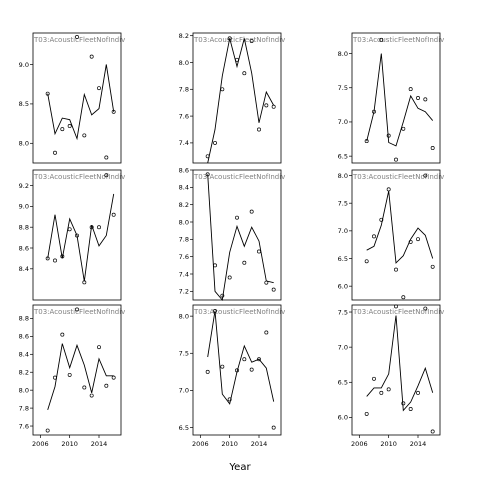 Image resolution: width=480 pixels, height=480 pixels. I want to click on y-tick-label: 9.0, so click(24, 207).